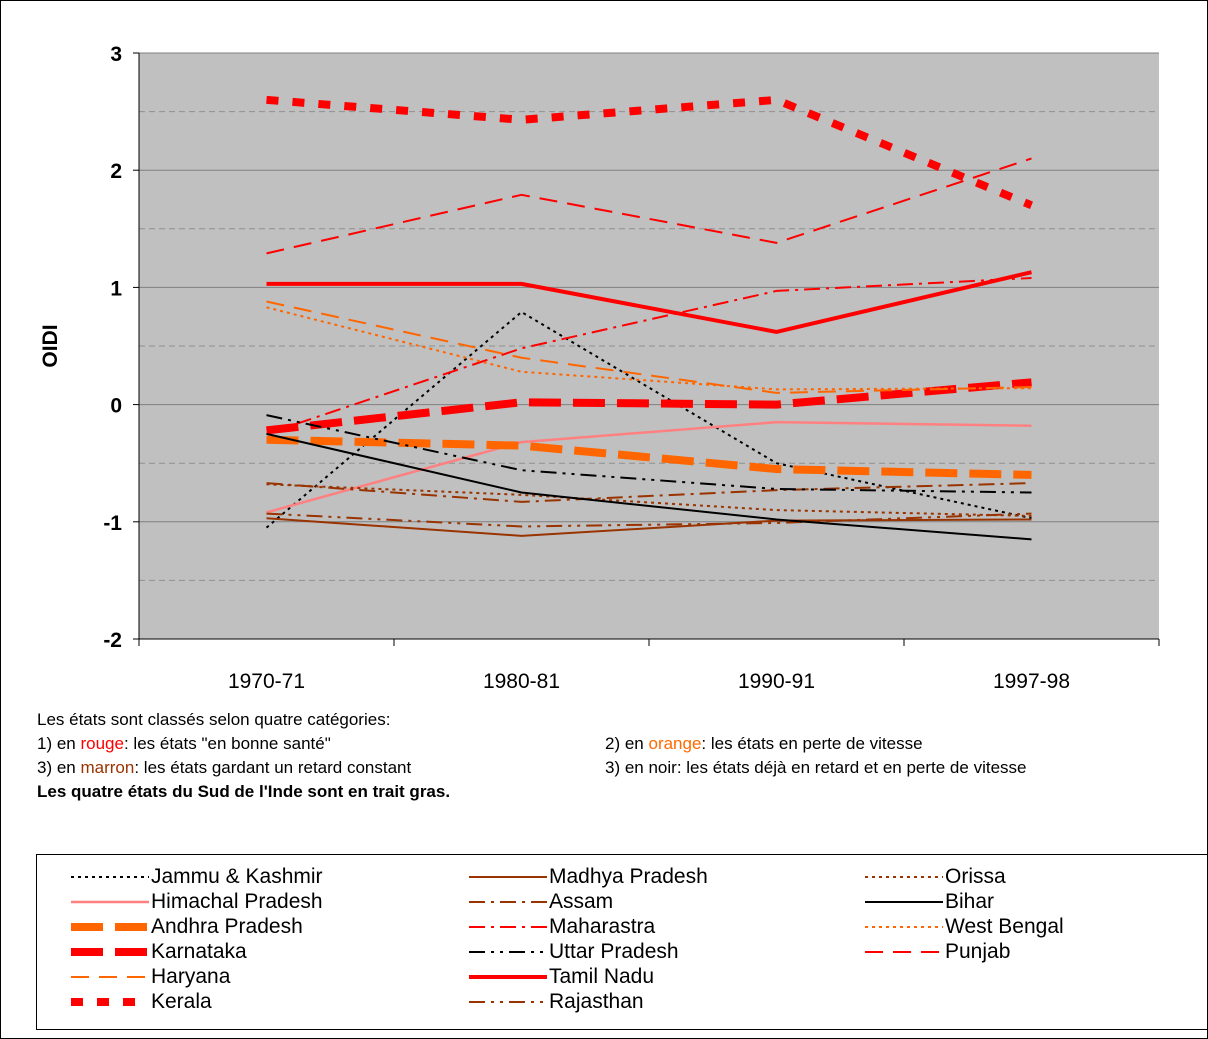 This screenshot has height=1039, width=1208. What do you see at coordinates (776, 681) in the screenshot?
I see `x-tick-label: 1990-91` at bounding box center [776, 681].